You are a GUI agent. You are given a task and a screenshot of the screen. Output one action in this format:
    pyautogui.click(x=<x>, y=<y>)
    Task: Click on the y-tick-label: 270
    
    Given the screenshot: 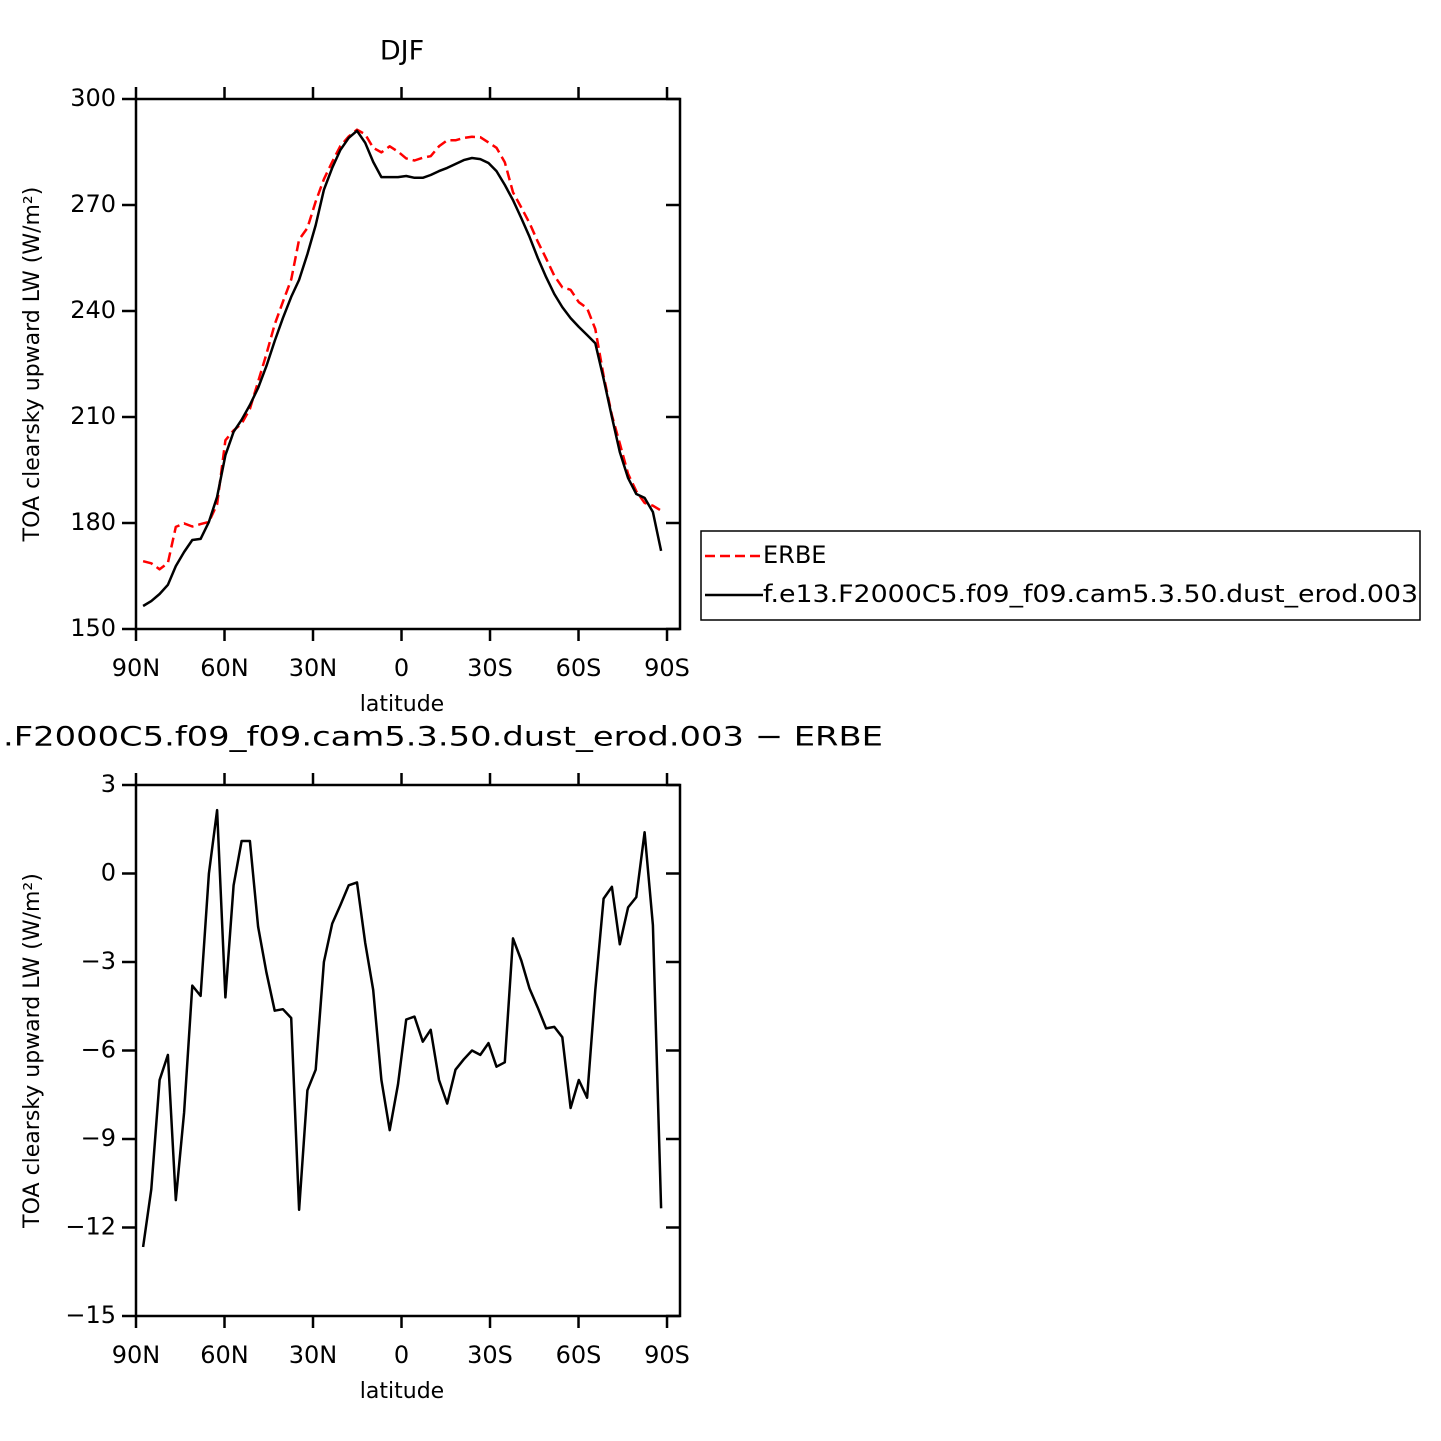 What is the action you would take?
    pyautogui.click(x=93, y=204)
    